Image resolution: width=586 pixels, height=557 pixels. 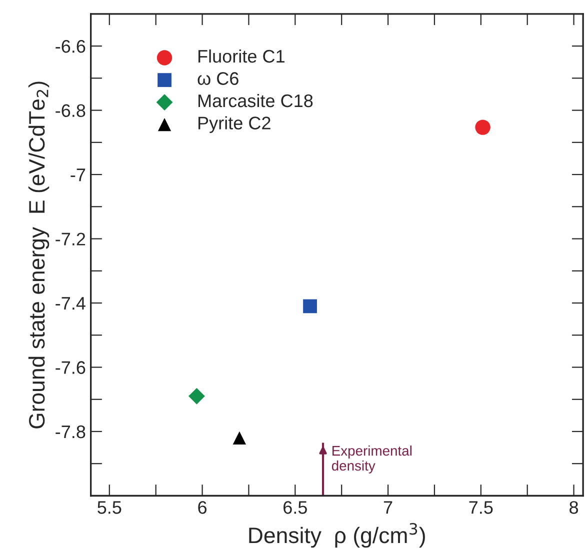 I want to click on x-tick-label: 7, so click(x=388, y=507).